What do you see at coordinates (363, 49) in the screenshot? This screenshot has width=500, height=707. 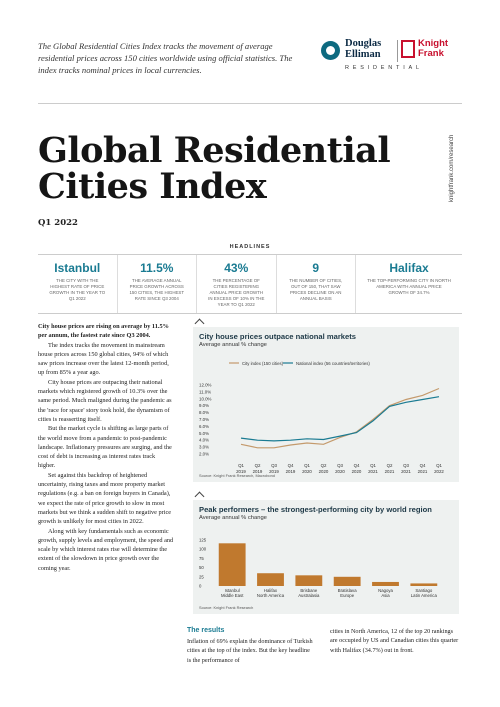 I see `douglas-elliman-wordmark: Douglas Elliman` at bounding box center [363, 49].